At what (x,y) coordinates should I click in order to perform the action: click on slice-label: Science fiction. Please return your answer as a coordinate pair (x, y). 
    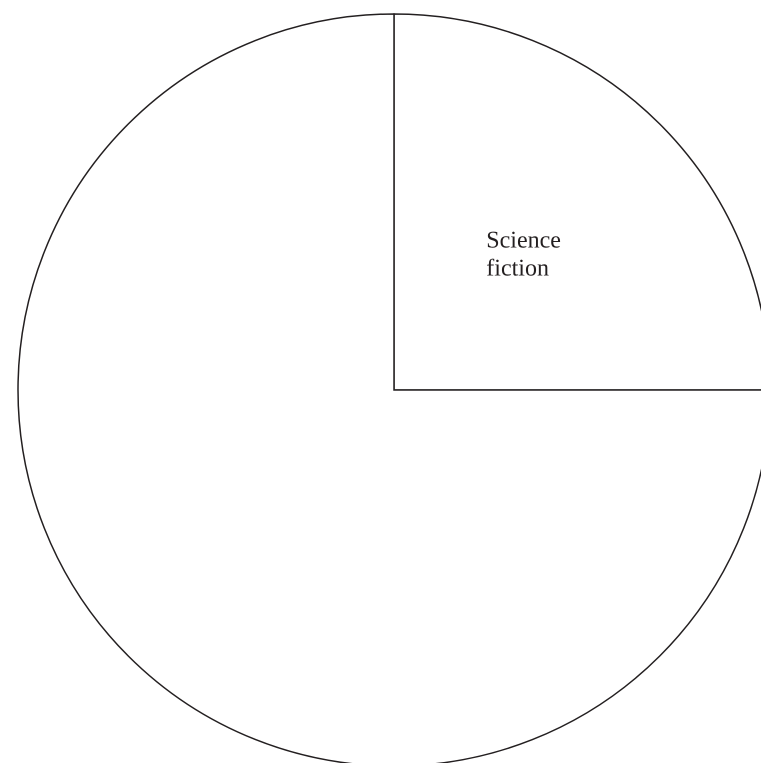
    Looking at the image, I should click on (523, 255).